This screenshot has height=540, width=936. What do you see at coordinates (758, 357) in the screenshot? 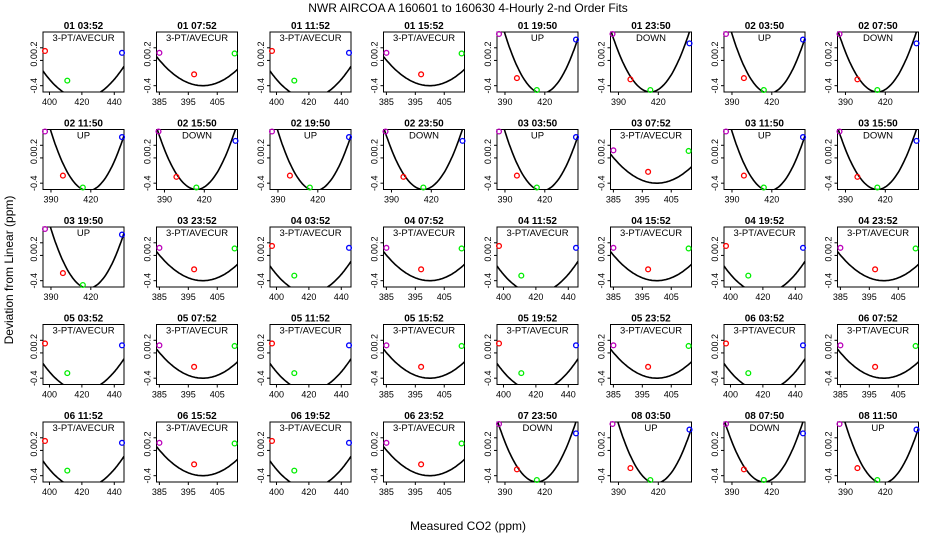
I see `panel: 06 03:523-PT/AVECUR 400 420 440 -0.4 0.00.2` at bounding box center [758, 357].